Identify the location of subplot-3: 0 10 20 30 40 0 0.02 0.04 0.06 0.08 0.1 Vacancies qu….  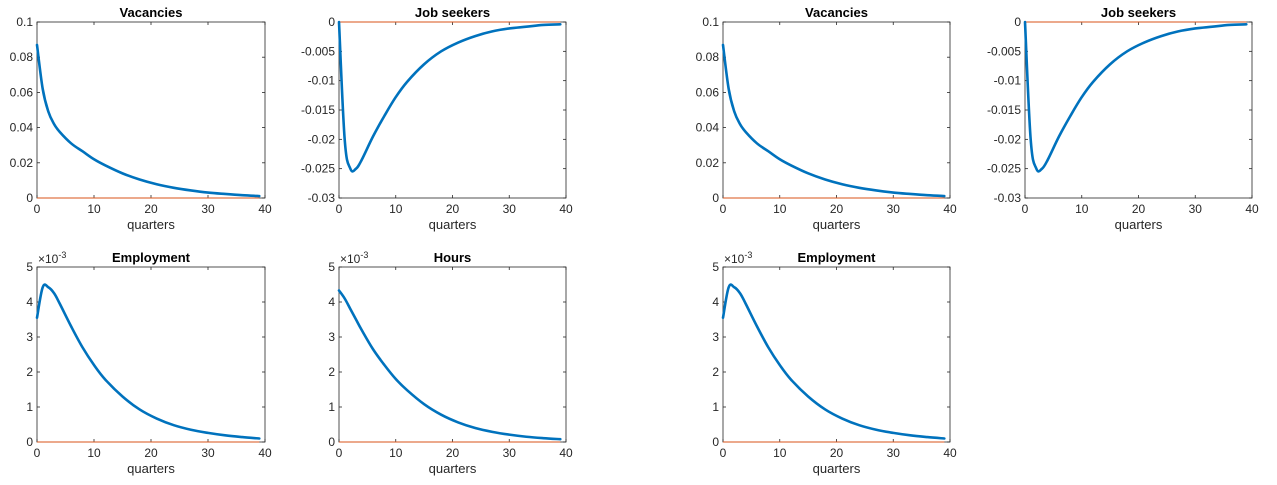
(826, 118).